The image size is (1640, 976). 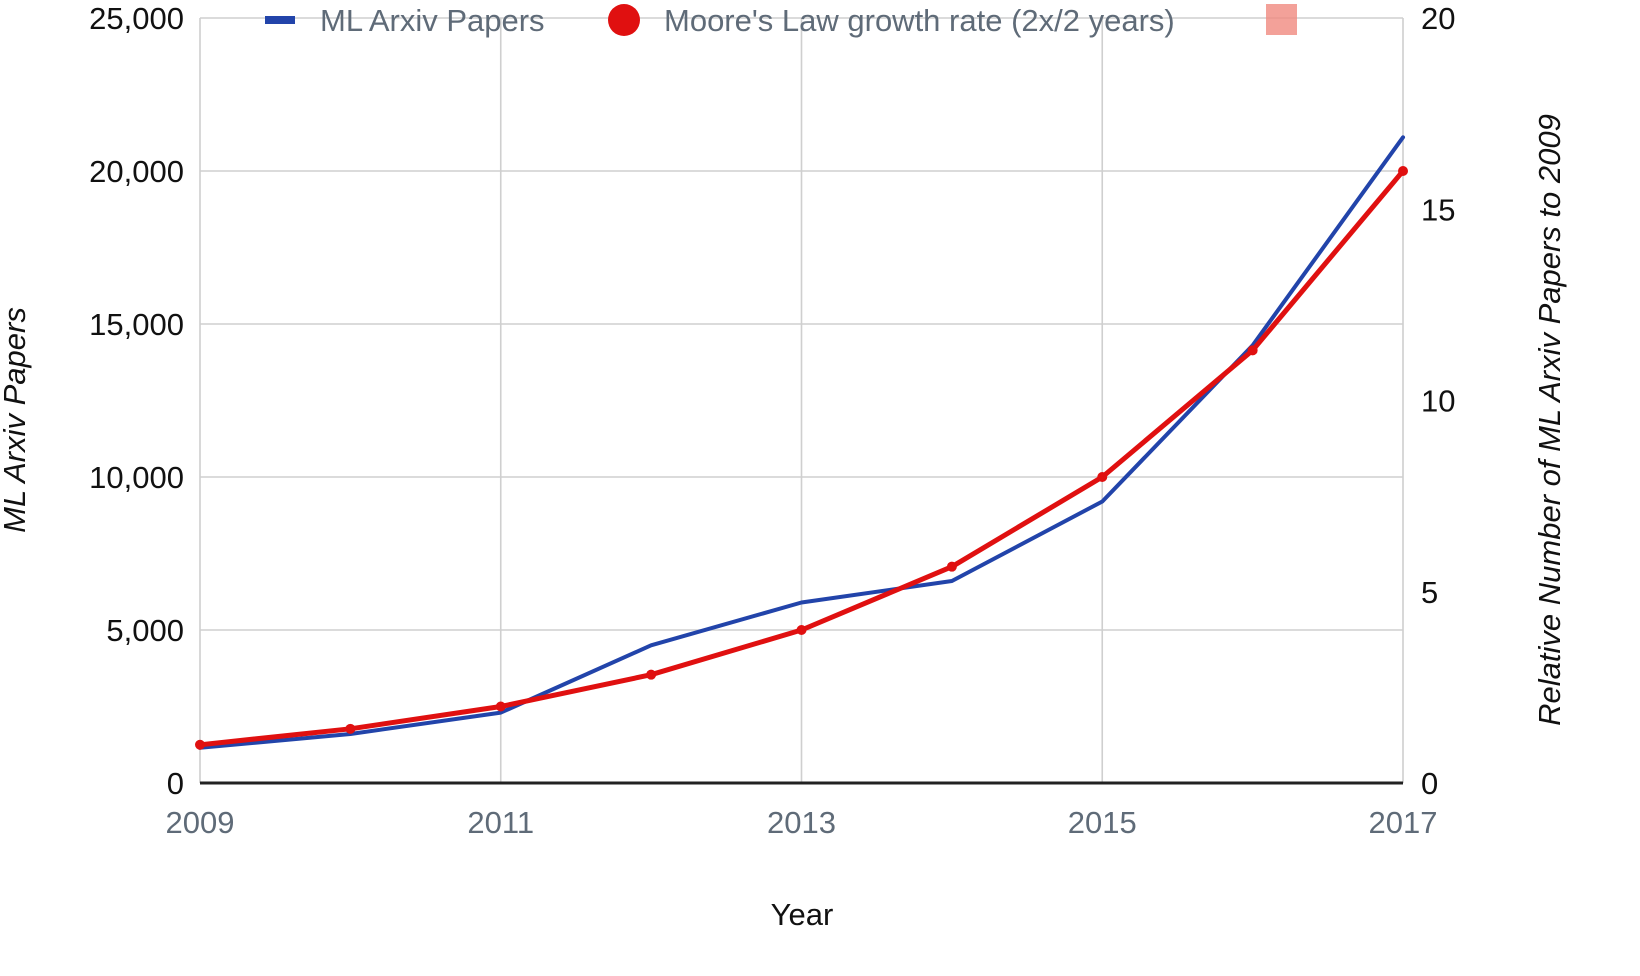 What do you see at coordinates (136, 324) in the screenshot?
I see `y-tick-label-left-3: 15,000` at bounding box center [136, 324].